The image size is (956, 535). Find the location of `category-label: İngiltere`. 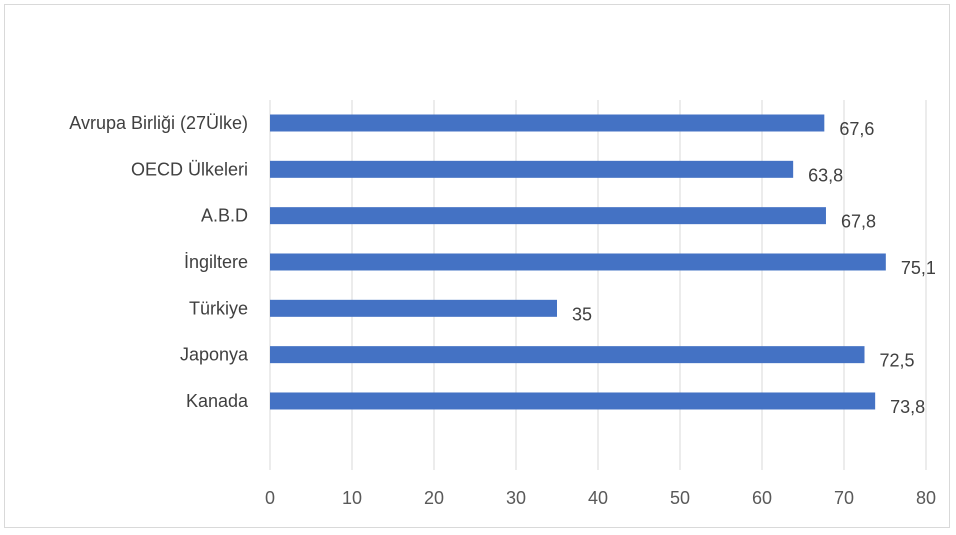

category-label: İngiltere is located at coordinates (216, 262).